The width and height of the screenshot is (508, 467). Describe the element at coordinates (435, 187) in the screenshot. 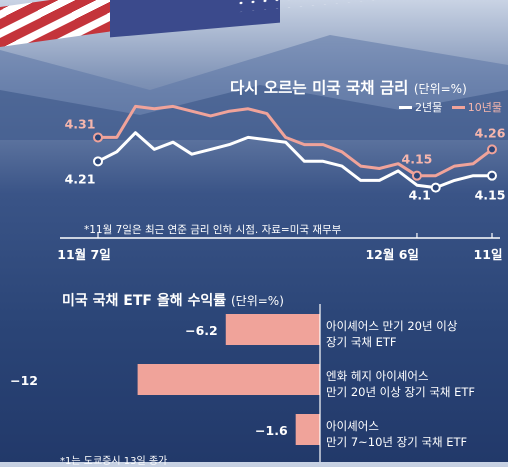

I see `label-2y-min-marker` at that location.